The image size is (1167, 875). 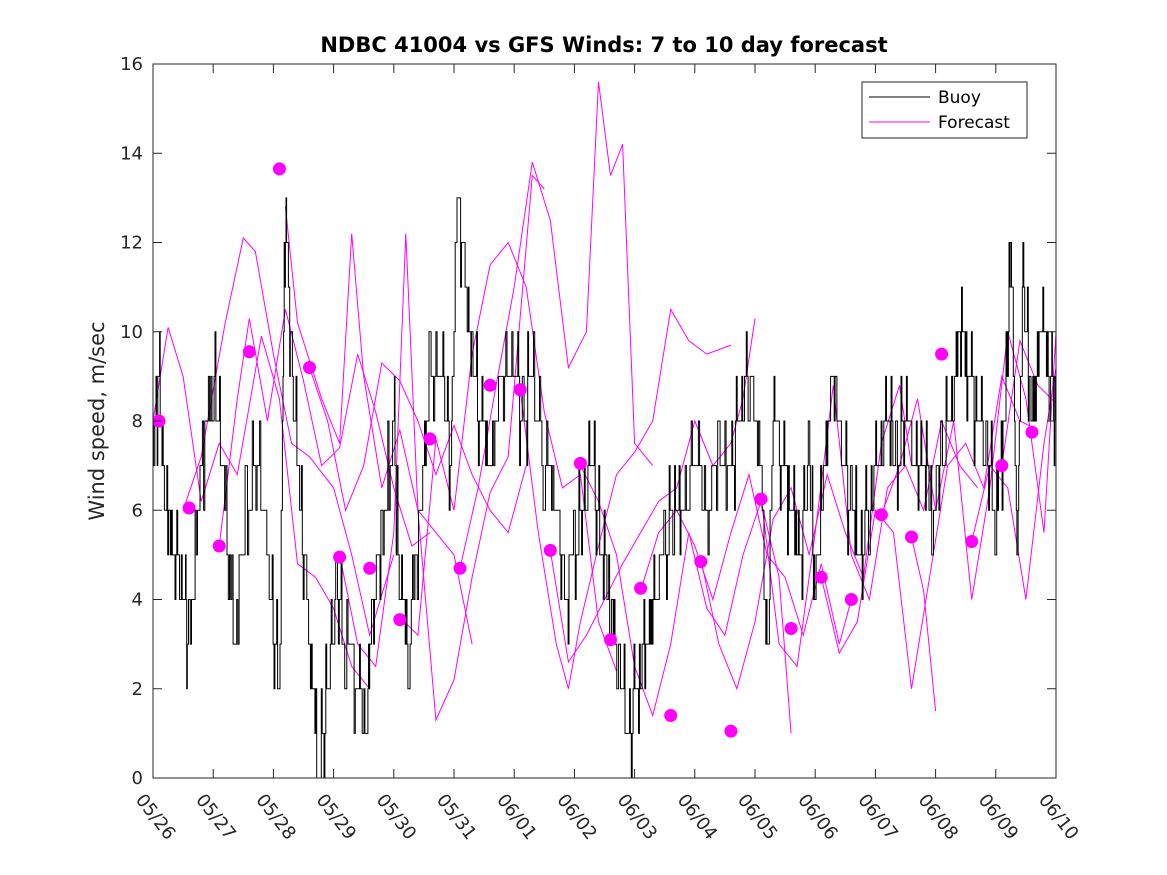 I want to click on y-tick-label-6: 12, so click(x=131, y=243).